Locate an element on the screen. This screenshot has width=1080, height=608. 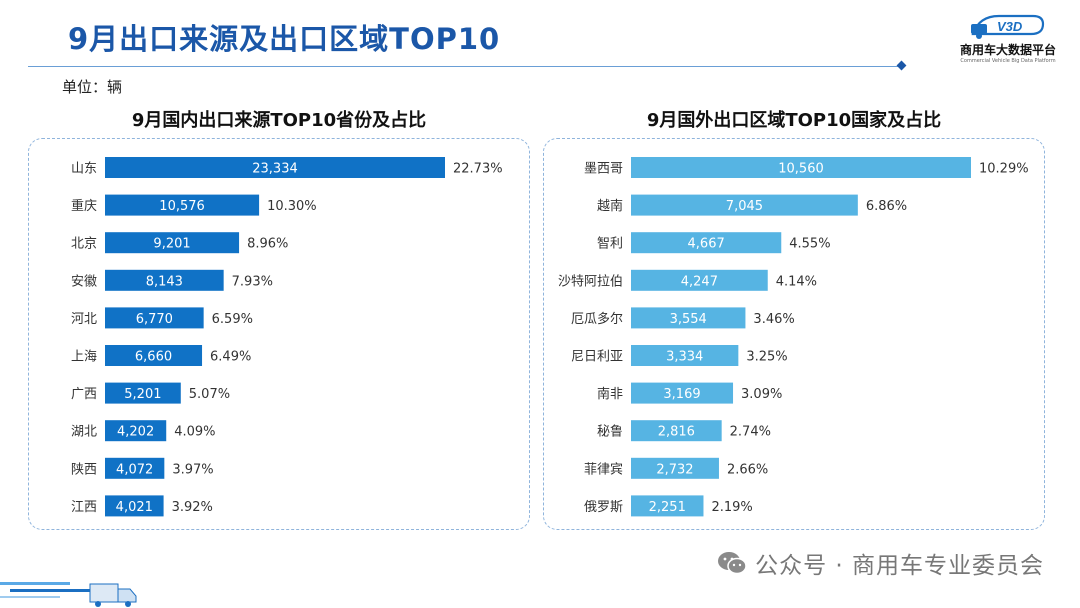
province-category-label: 安徽 is located at coordinates (84, 281).